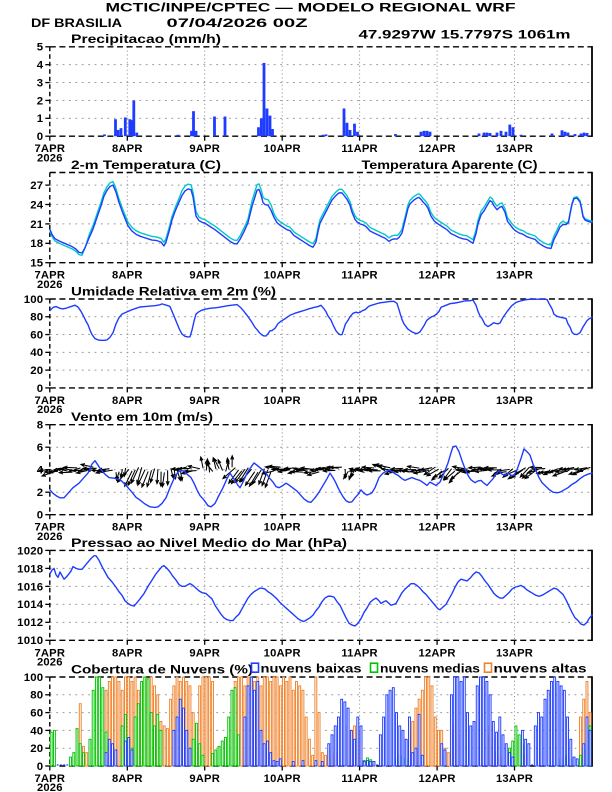  Describe the element at coordinates (30, 569) in the screenshot. I see `svg-text: 1018` at that location.